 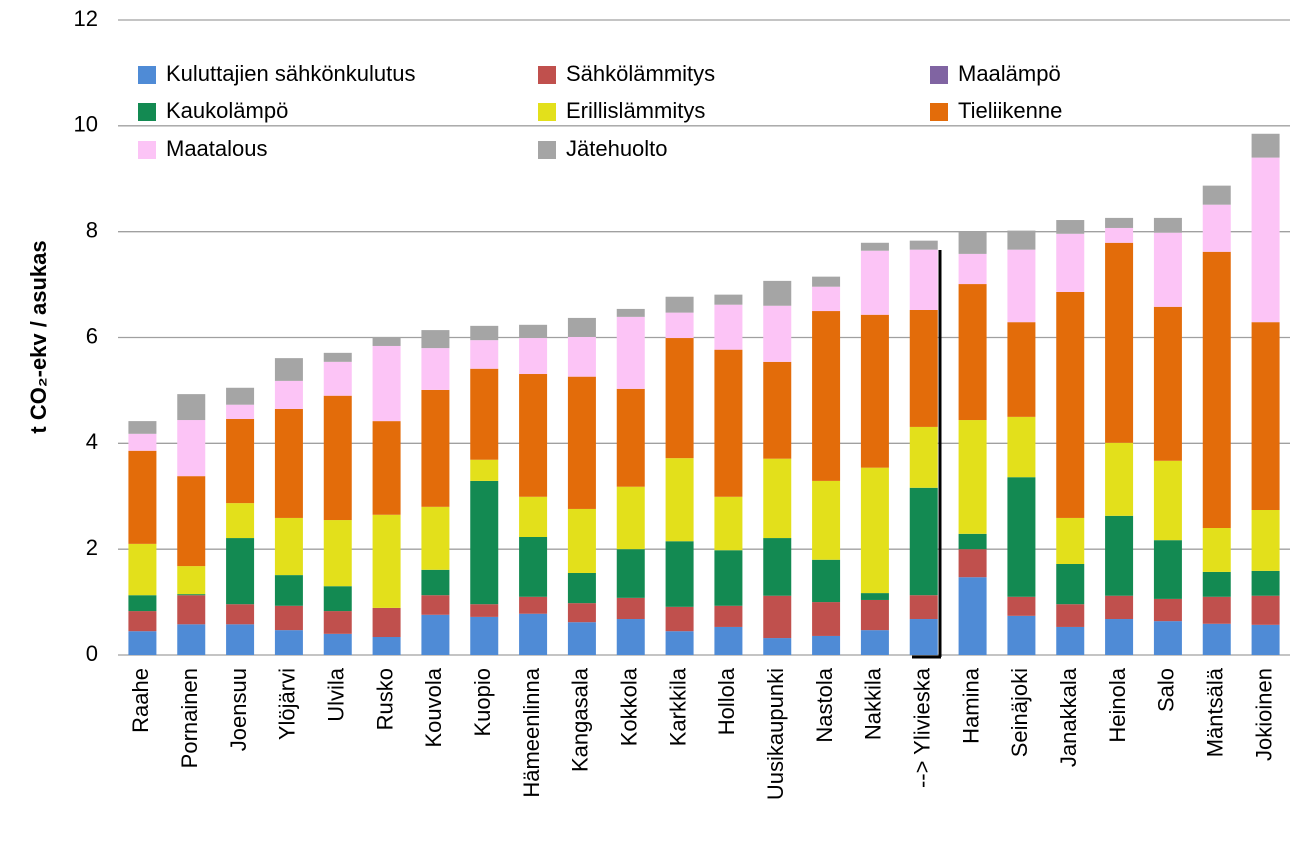 What do you see at coordinates (189, 718) in the screenshot?
I see `x-tick-label: Pornainen` at bounding box center [189, 718].